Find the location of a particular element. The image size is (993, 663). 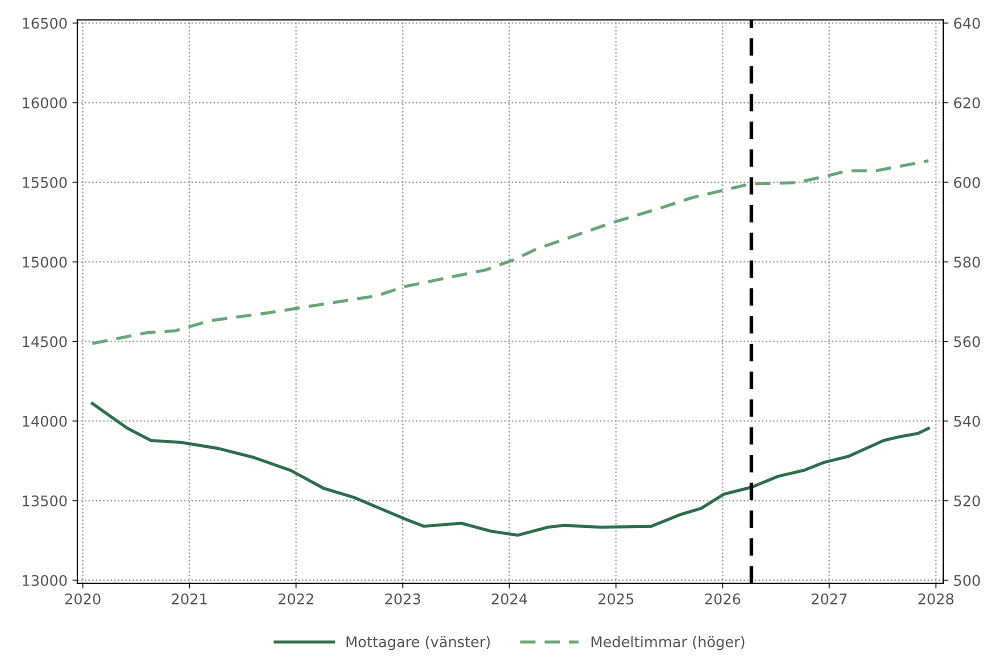

y2-tick-label: 600 is located at coordinates (967, 182).